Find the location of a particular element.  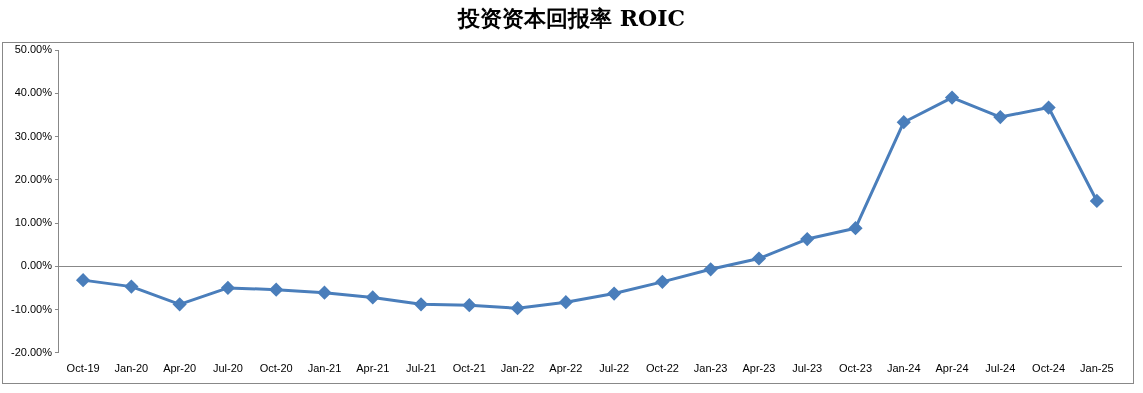

y-tick-label: -10.00% is located at coordinates (31, 308).